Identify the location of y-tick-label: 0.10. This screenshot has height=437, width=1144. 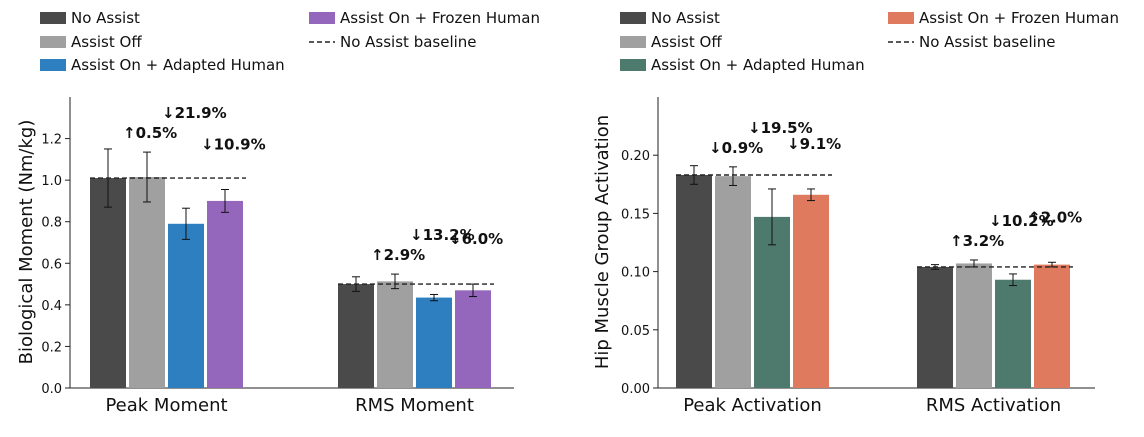
(635, 273).